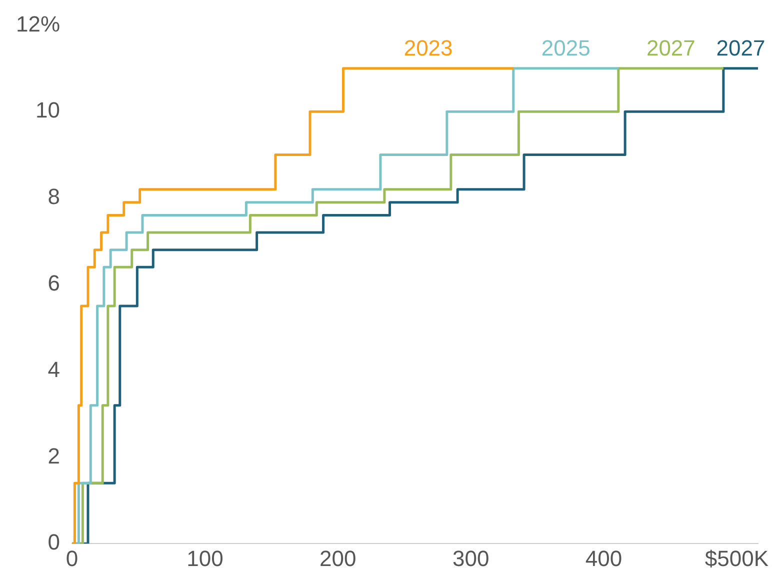 The image size is (772, 578). I want to click on y-tick-label: 2, so click(54, 455).